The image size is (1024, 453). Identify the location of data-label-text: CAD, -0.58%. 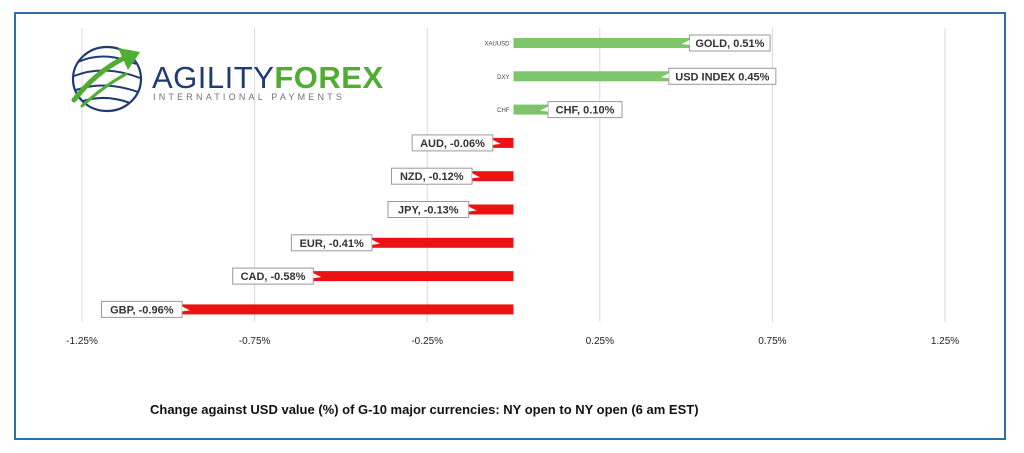
(273, 277).